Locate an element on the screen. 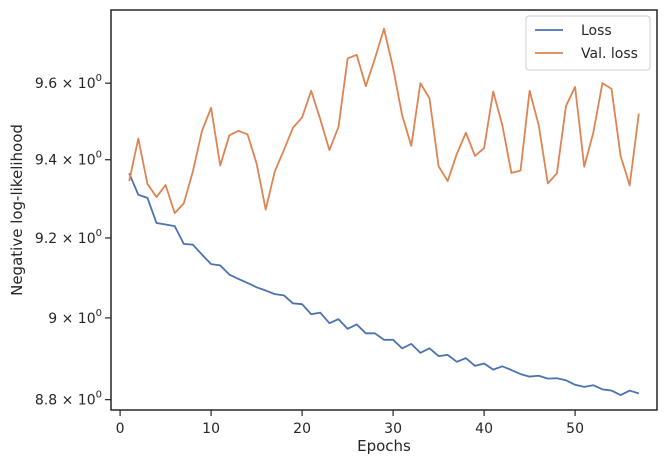 The image size is (667, 464). legend-label-loss: Loss is located at coordinates (596, 31).